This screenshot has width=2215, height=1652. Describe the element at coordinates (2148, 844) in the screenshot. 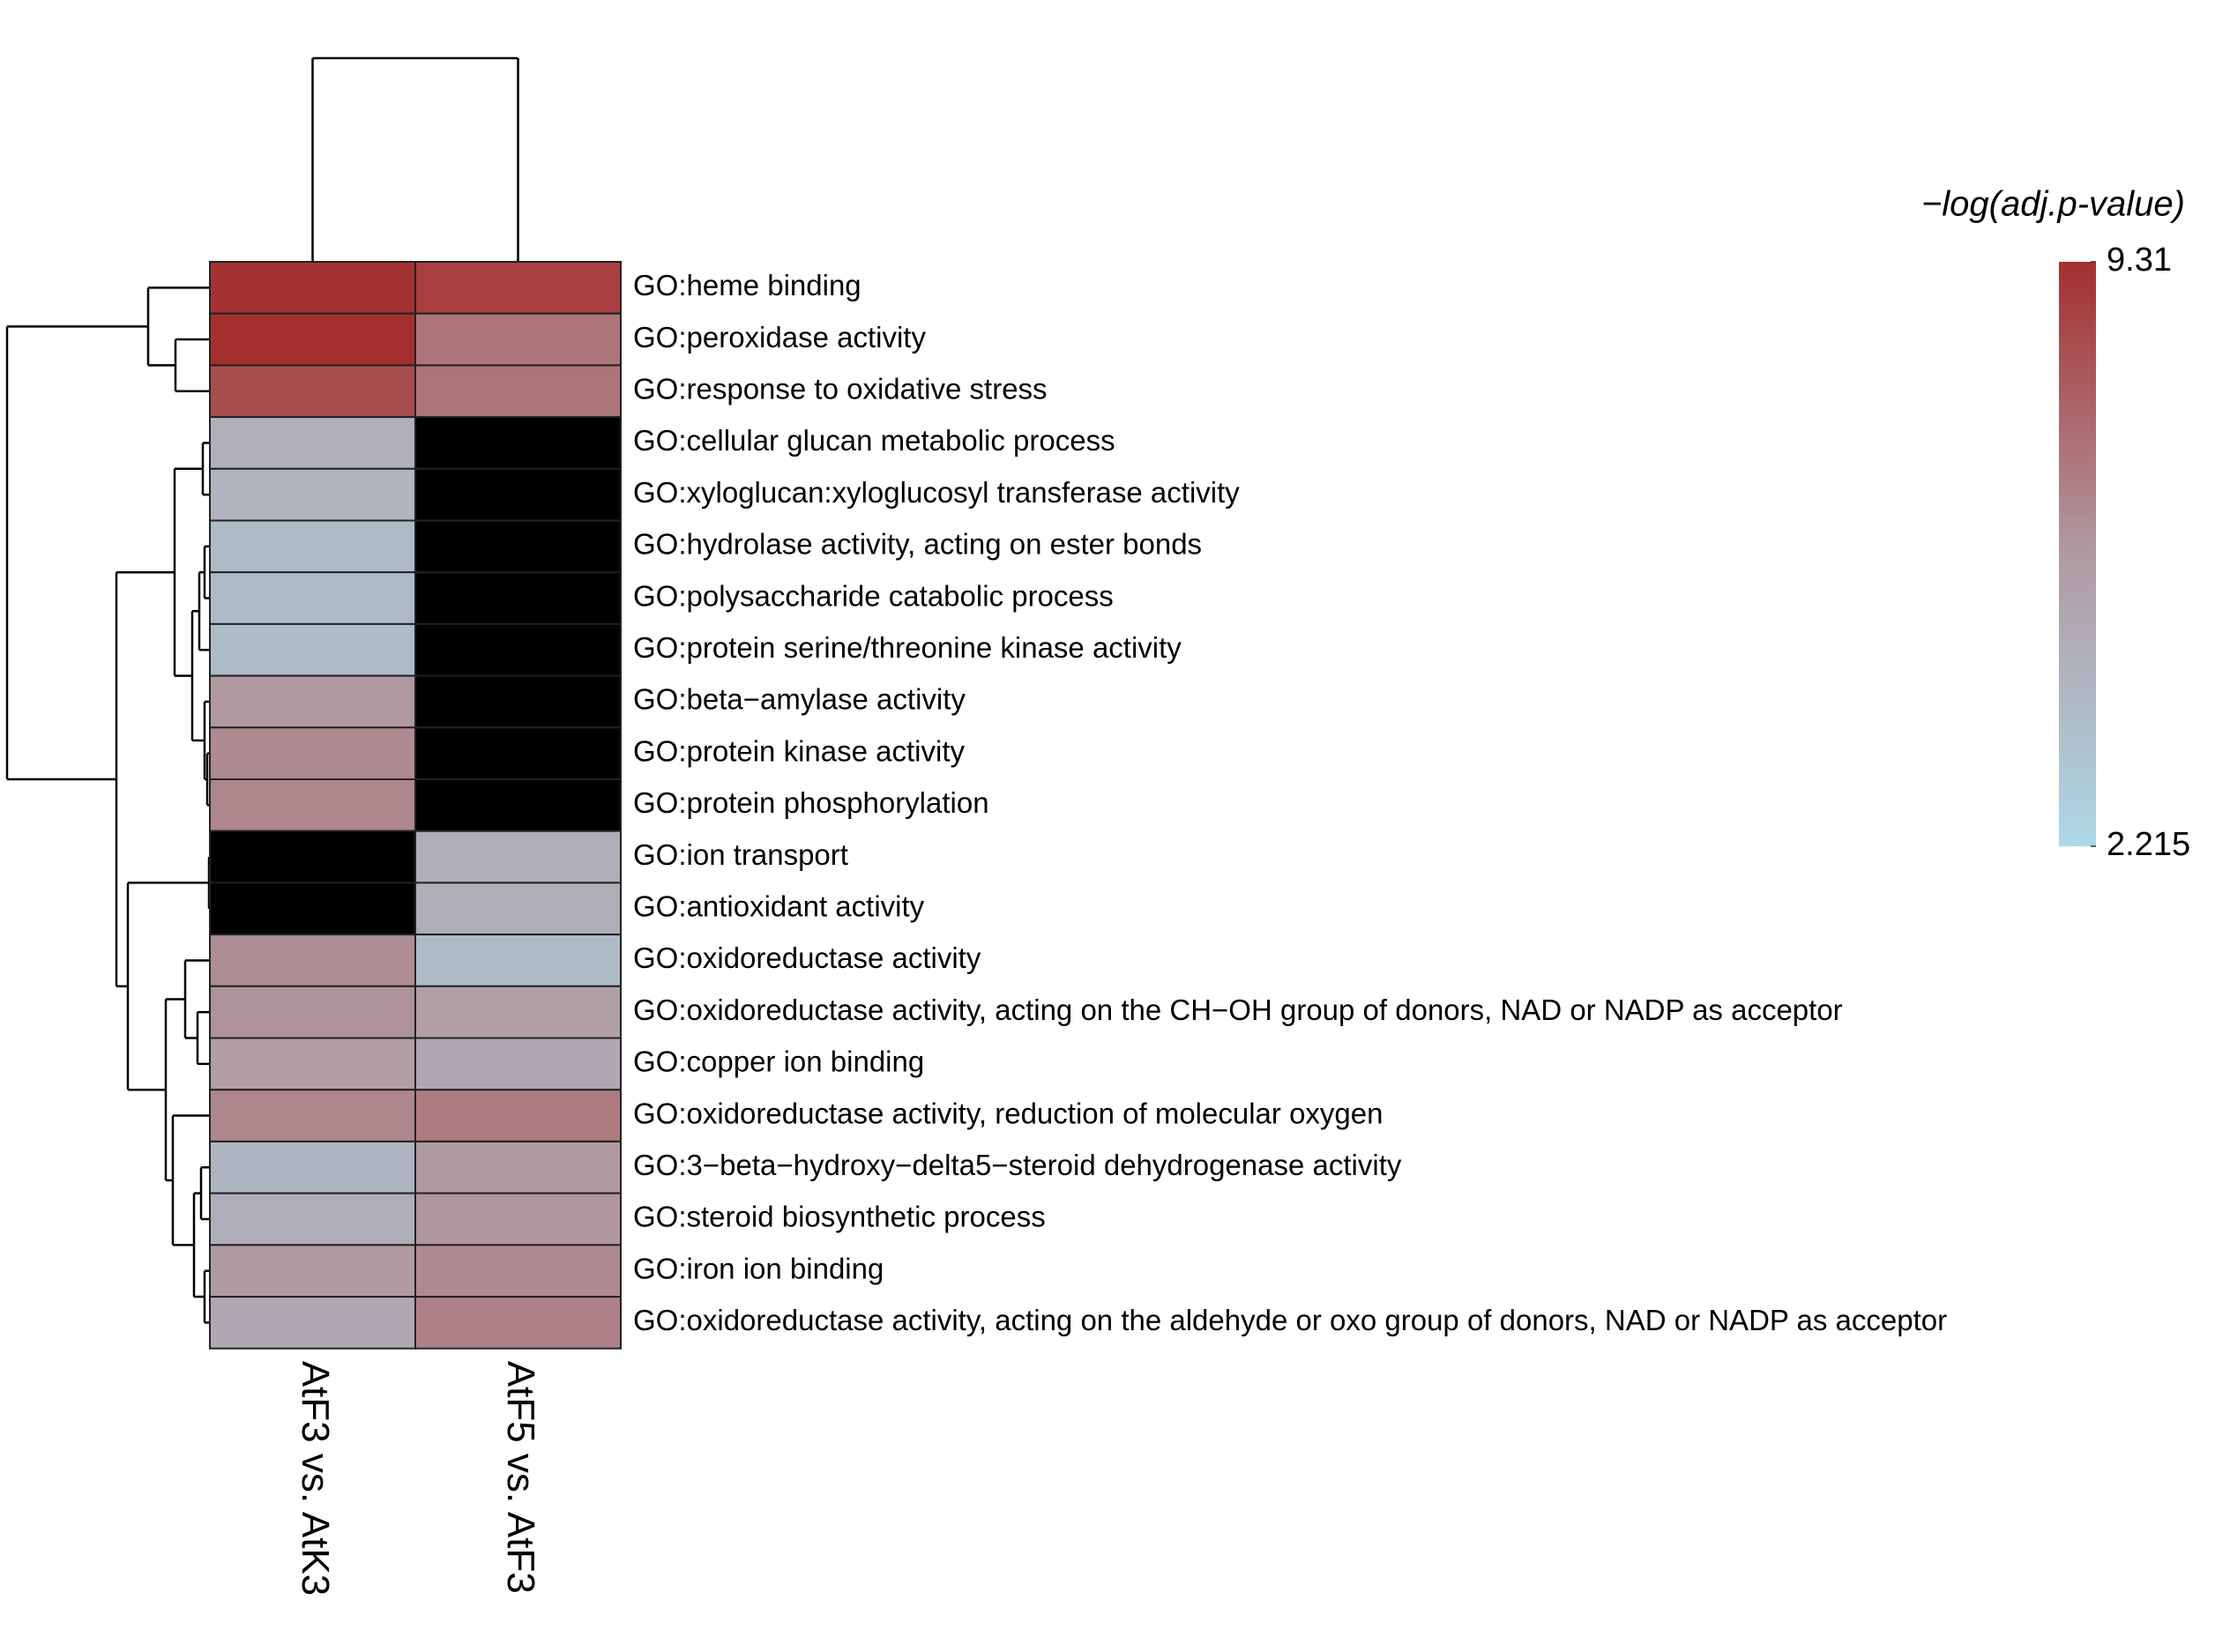

I see `colorbar-tick-label: 2.215` at that location.